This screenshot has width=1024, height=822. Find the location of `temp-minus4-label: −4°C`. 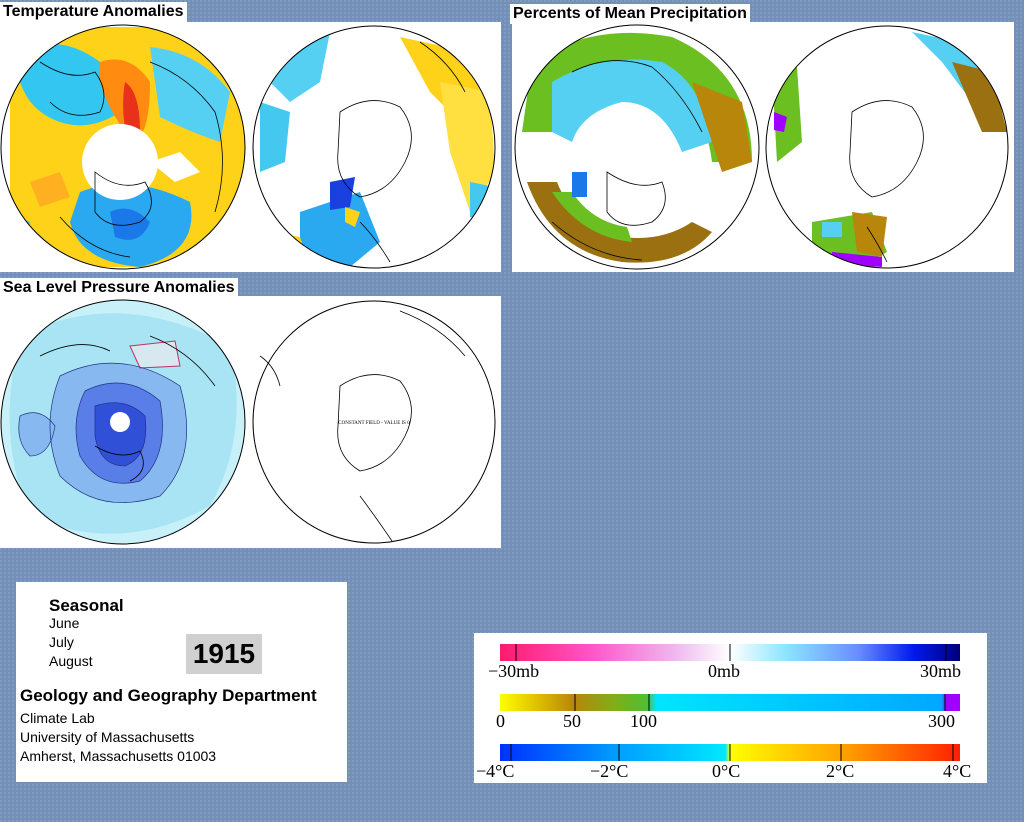

temp-minus4-label: −4°C is located at coordinates (495, 771).